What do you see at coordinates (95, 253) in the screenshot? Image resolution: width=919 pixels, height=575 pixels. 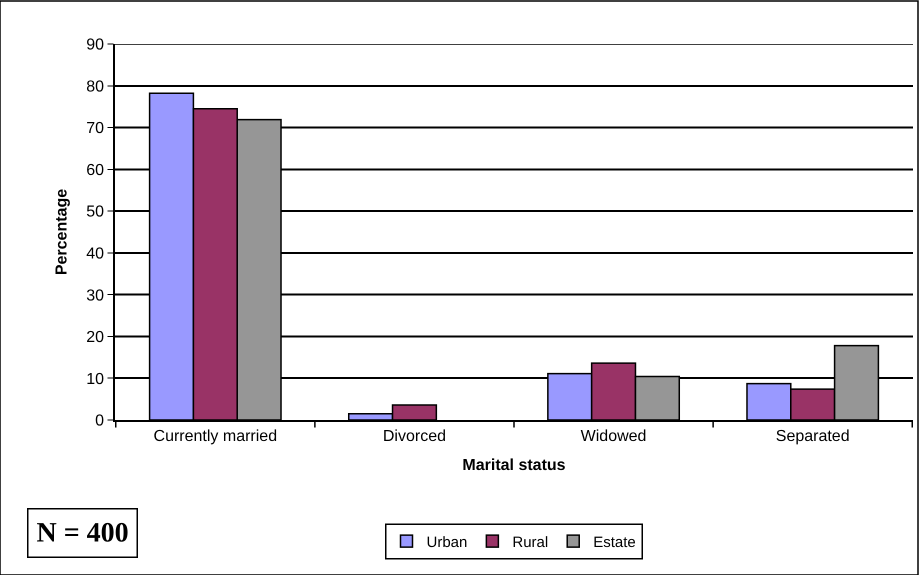 I see `y-tick-label: 40` at bounding box center [95, 253].